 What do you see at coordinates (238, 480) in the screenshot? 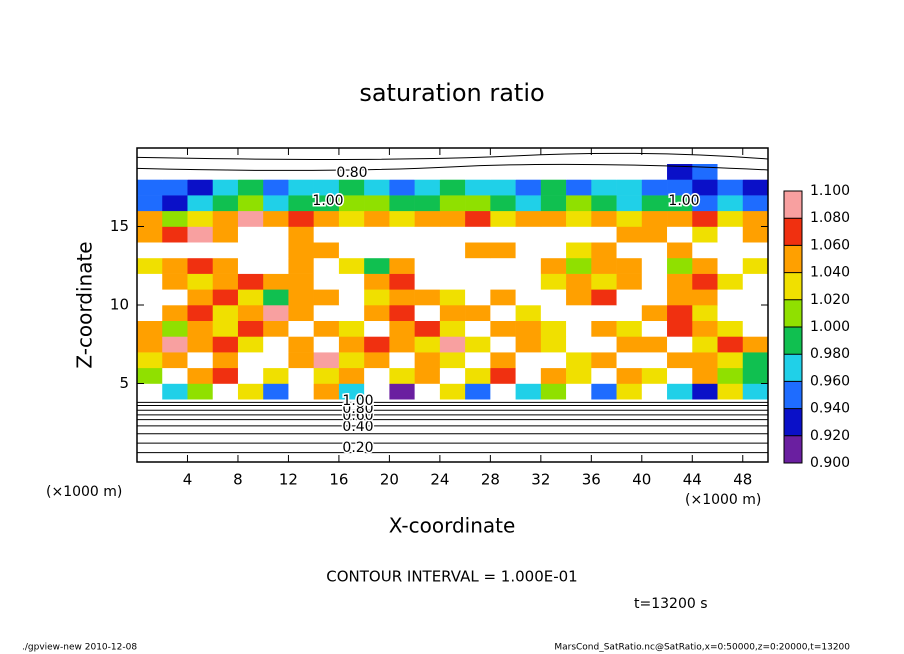
I see `x-tick-label: 8` at bounding box center [238, 480].